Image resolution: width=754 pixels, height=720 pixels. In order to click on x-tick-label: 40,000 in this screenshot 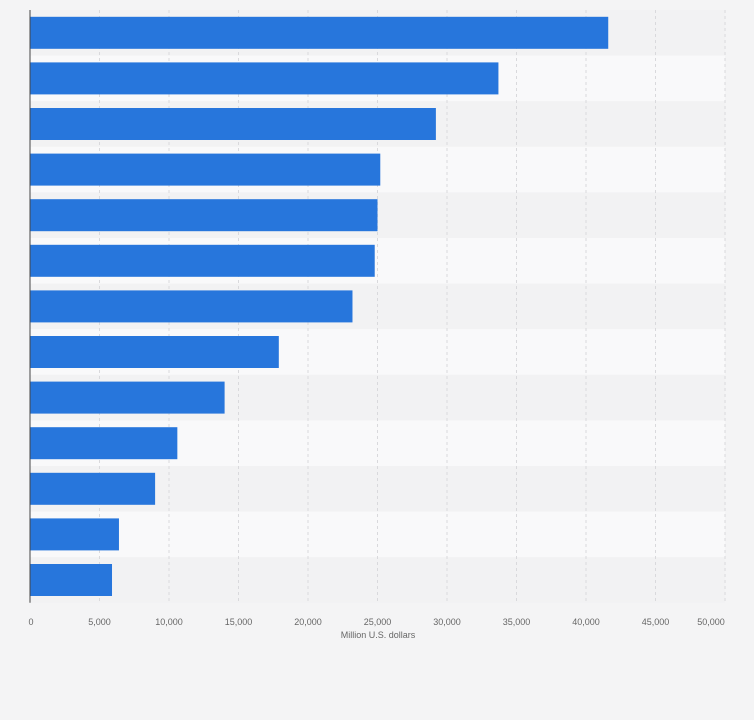, I will do `click(586, 622)`.